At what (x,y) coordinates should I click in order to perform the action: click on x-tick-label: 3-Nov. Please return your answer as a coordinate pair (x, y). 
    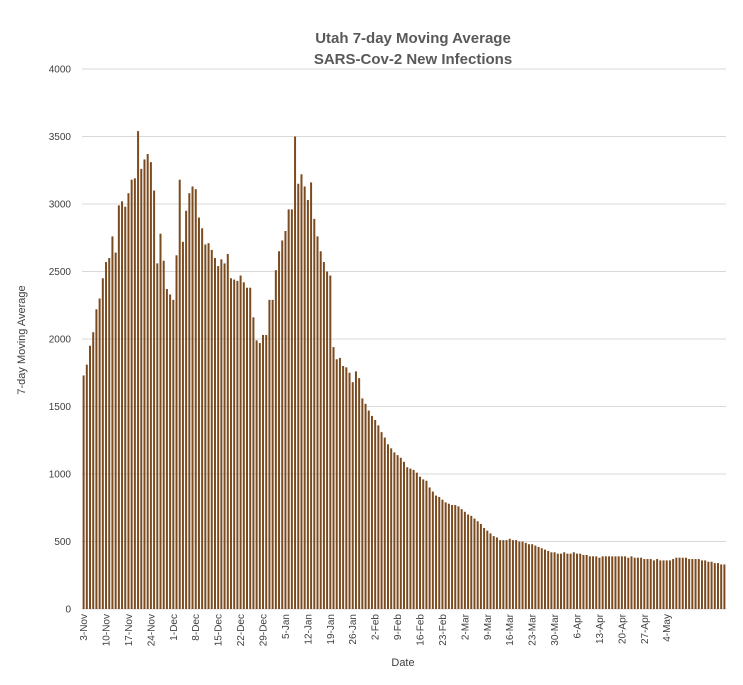
    Looking at the image, I should click on (84, 627).